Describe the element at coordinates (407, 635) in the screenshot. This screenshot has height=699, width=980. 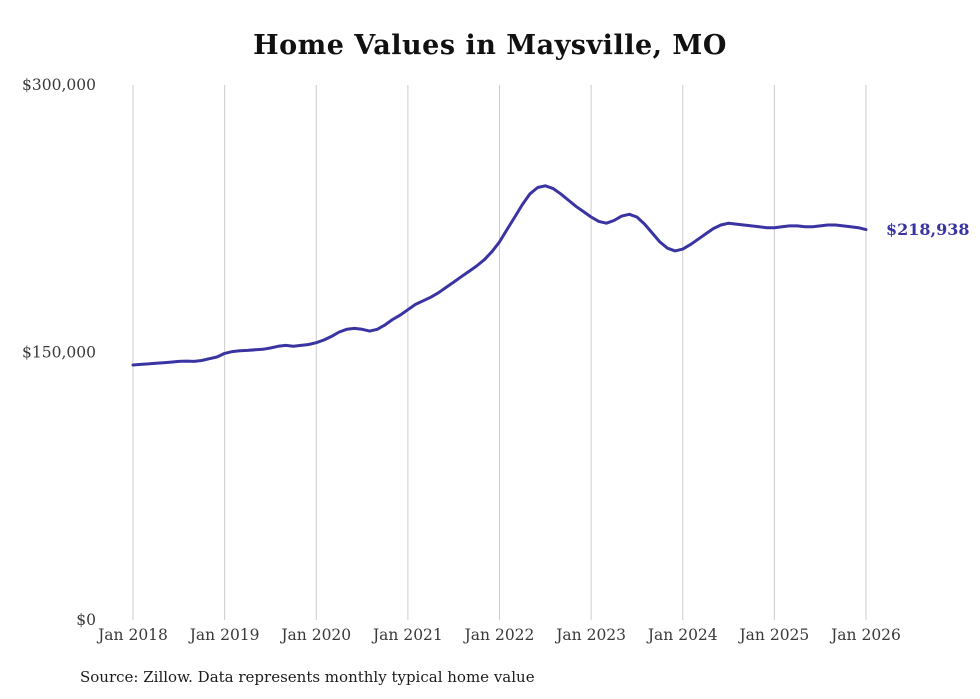
I see `x-tick-label: Jan 2021` at that location.